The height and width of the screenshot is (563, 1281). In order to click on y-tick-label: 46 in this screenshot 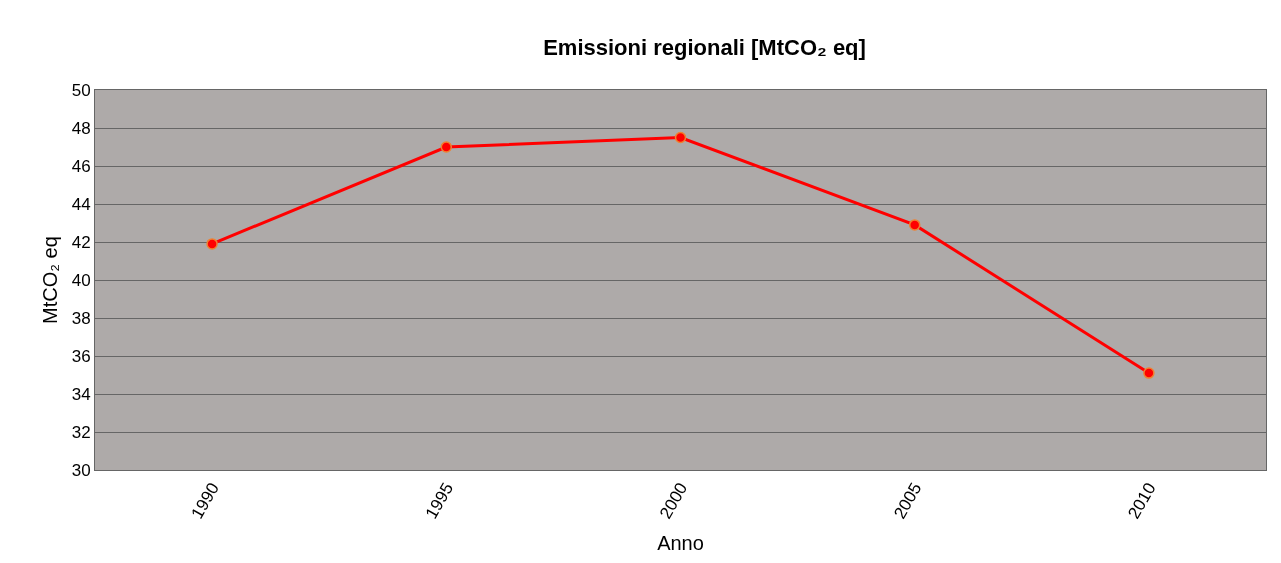, I will do `click(81, 166)`.